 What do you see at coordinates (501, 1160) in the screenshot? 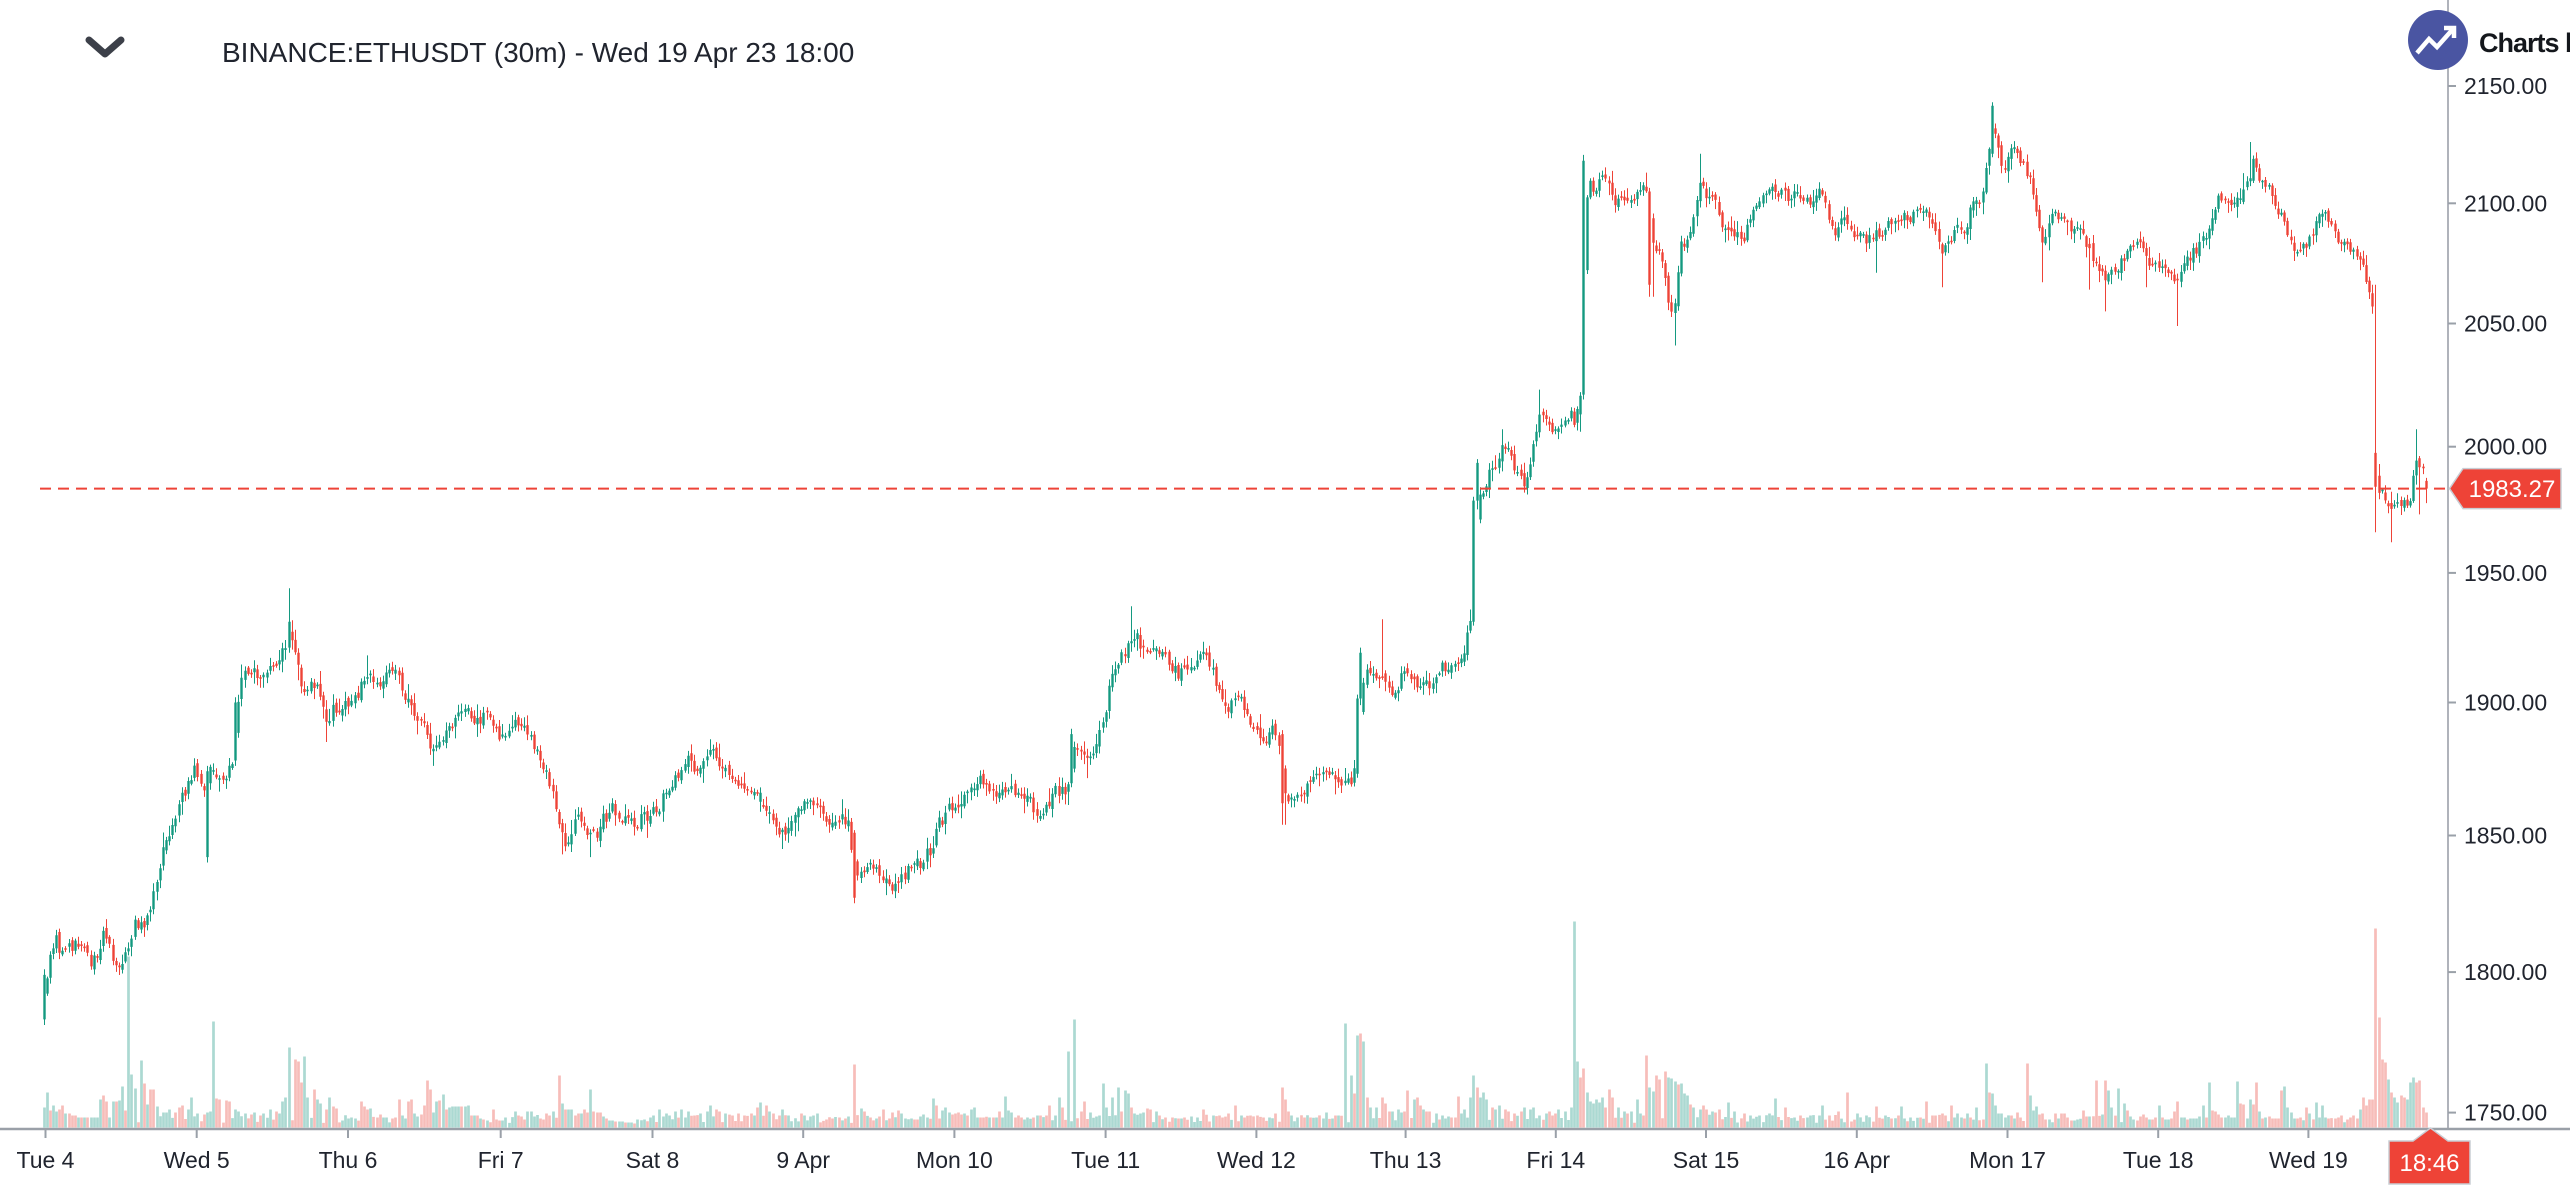
I see `svg-text: Fri 7` at bounding box center [501, 1160].